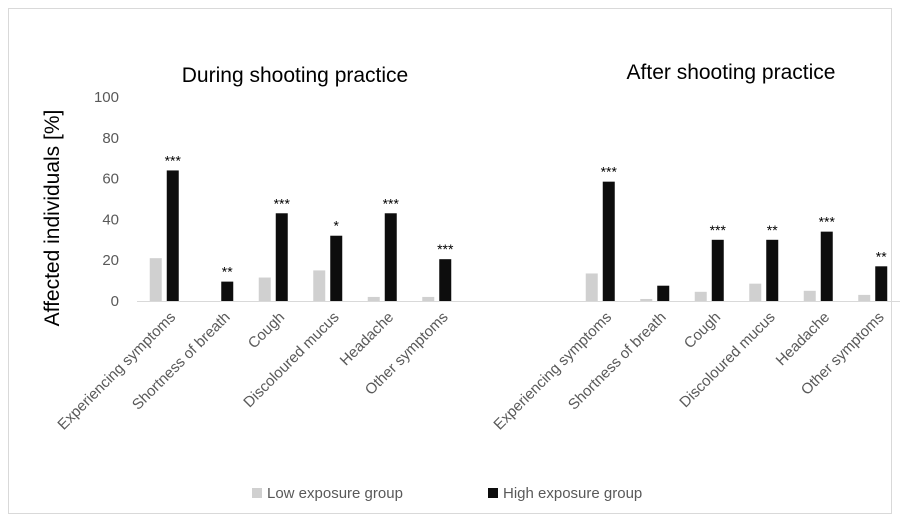 Image resolution: width=901 pixels, height=521 pixels. What do you see at coordinates (257, 493) in the screenshot?
I see `legend-swatch-low` at bounding box center [257, 493].